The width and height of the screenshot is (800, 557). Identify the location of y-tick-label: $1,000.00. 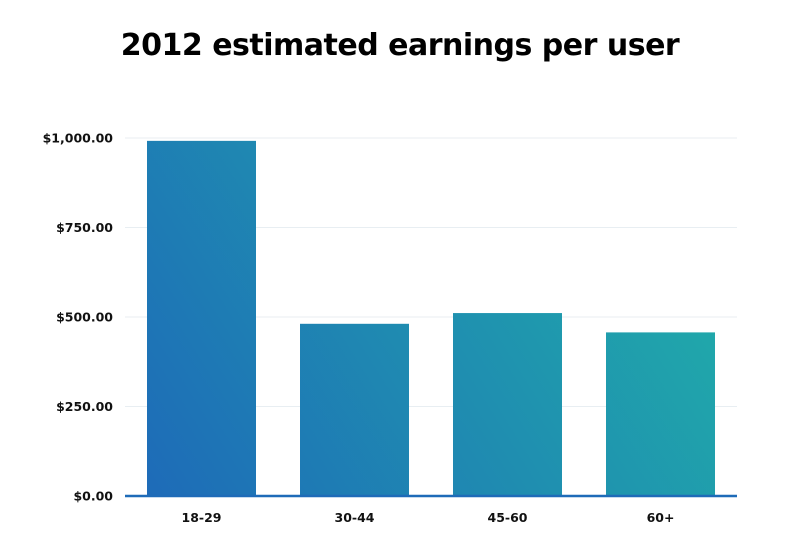
(78, 138).